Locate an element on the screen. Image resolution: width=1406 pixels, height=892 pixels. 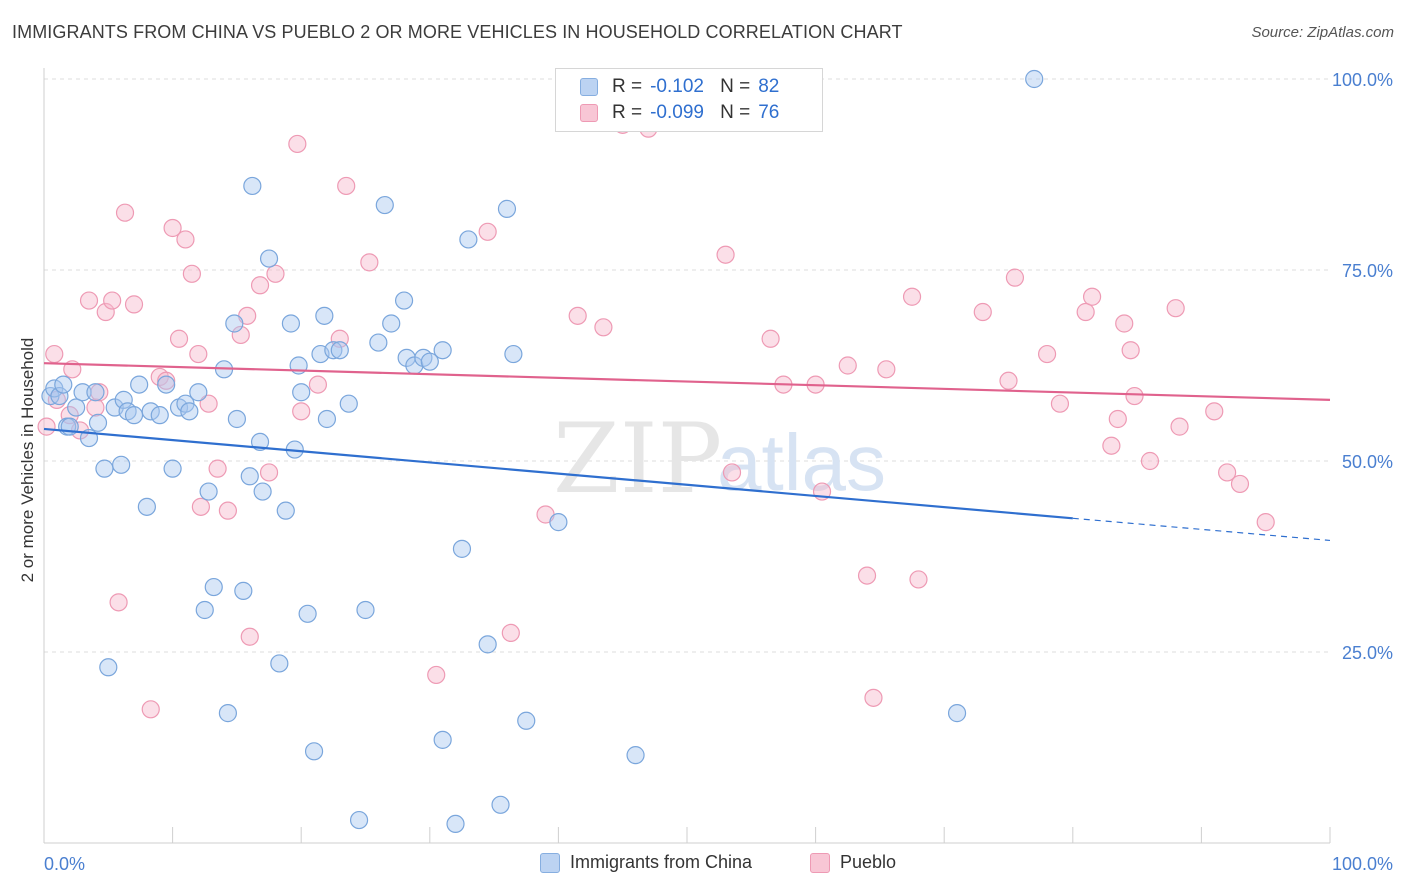
legend-label-china: Immigrants from China is located at coordinates (661, 862).